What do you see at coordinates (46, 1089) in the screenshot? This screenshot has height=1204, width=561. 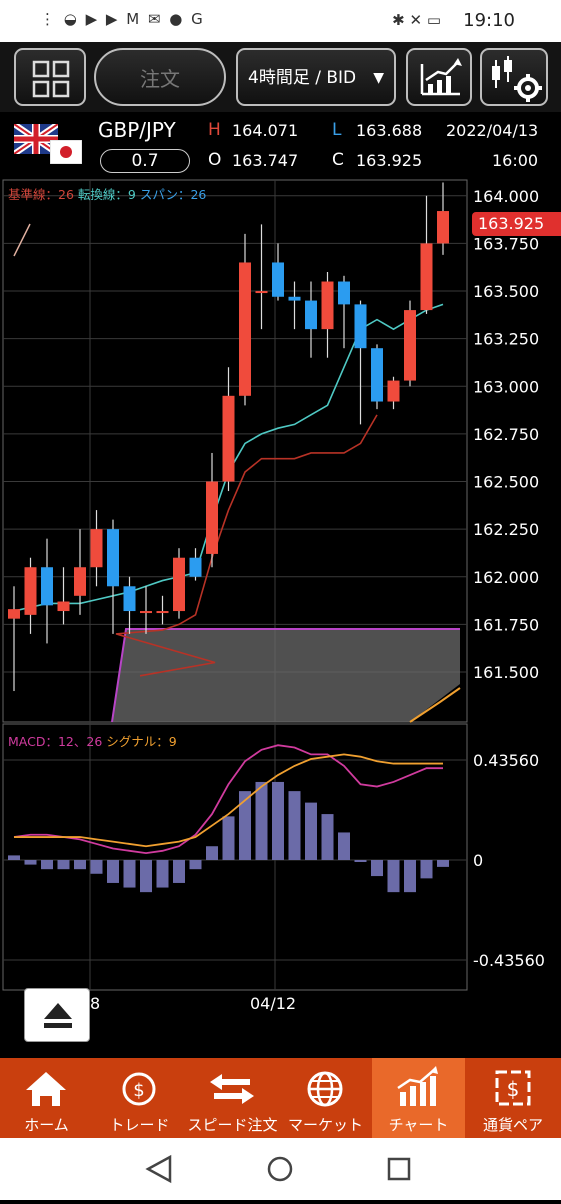 I see `home-icon` at bounding box center [46, 1089].